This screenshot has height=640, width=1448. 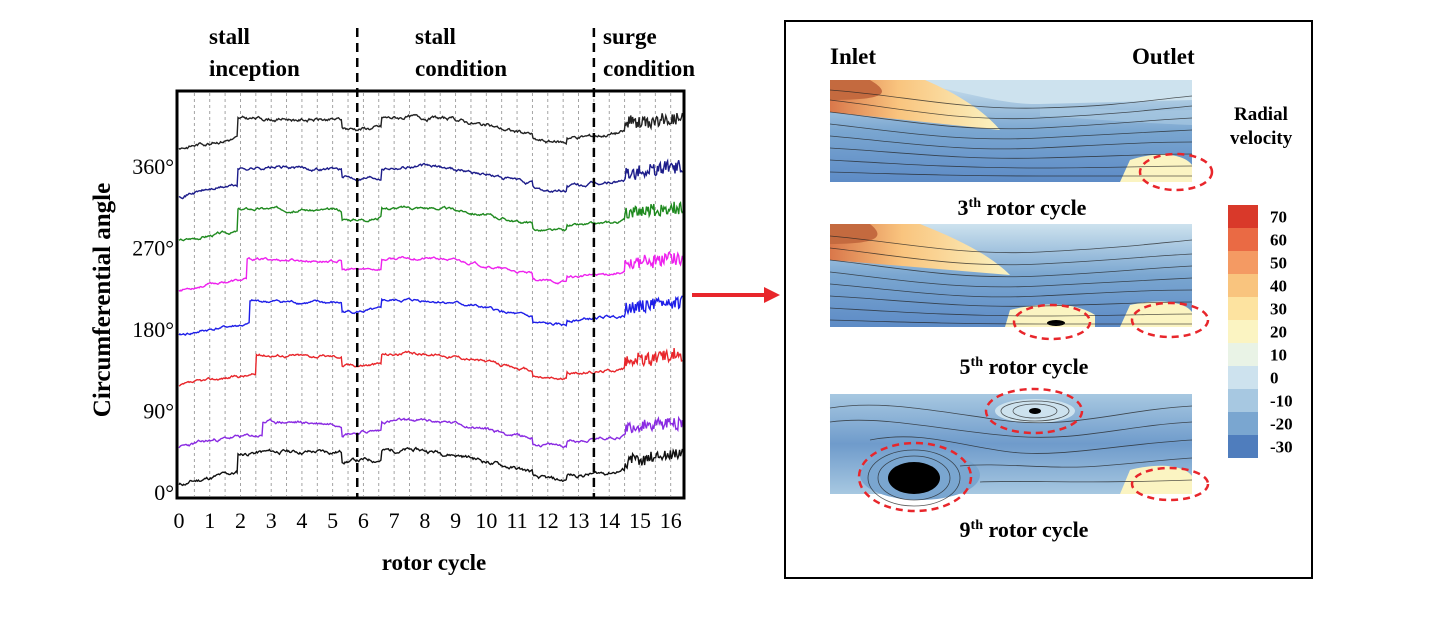 What do you see at coordinates (179, 520) in the screenshot?
I see `x-tick-label: 0` at bounding box center [179, 520].